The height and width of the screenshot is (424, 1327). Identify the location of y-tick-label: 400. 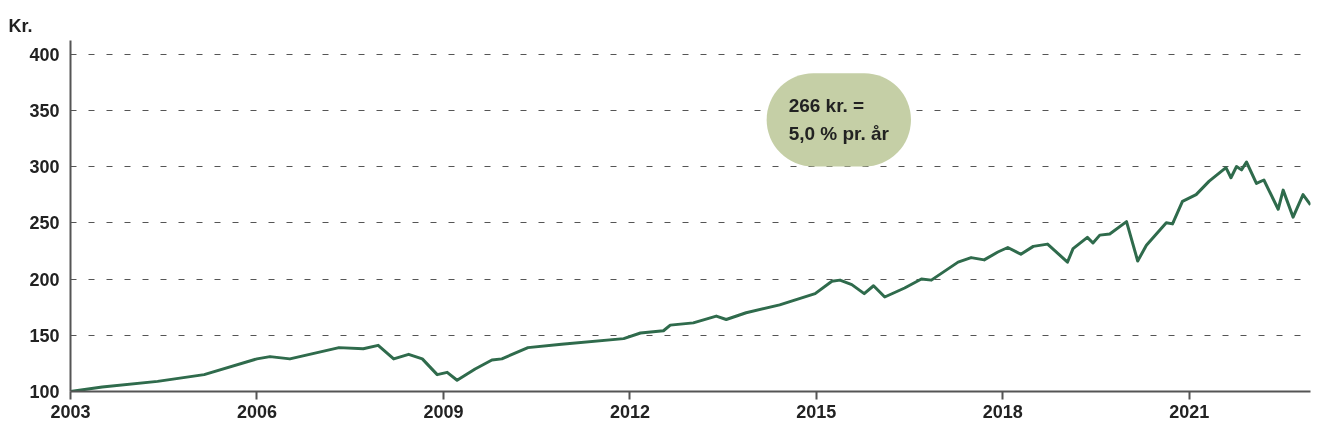
(44, 54).